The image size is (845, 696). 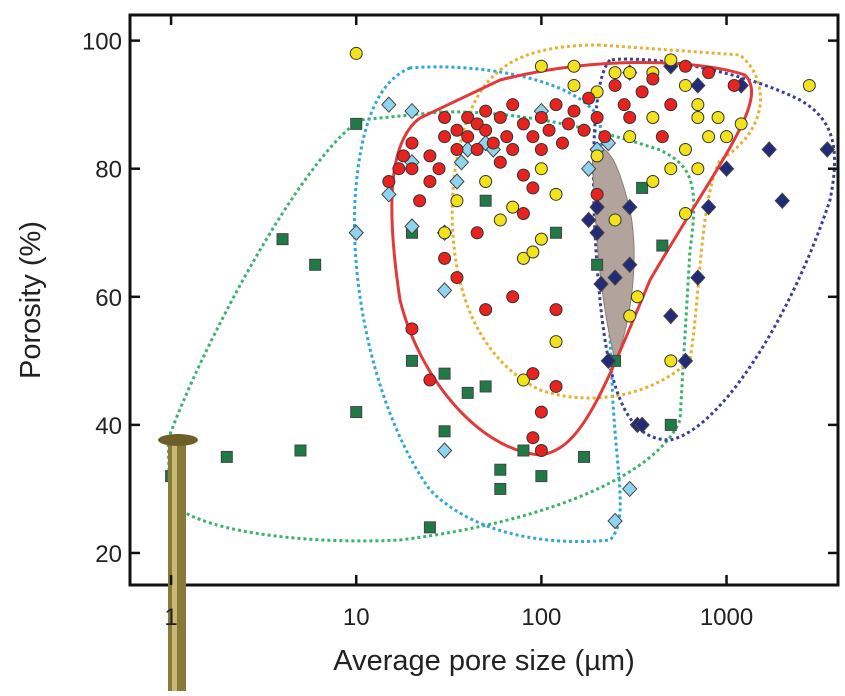 What do you see at coordinates (108, 298) in the screenshot?
I see `y-tick-label: 60` at bounding box center [108, 298].